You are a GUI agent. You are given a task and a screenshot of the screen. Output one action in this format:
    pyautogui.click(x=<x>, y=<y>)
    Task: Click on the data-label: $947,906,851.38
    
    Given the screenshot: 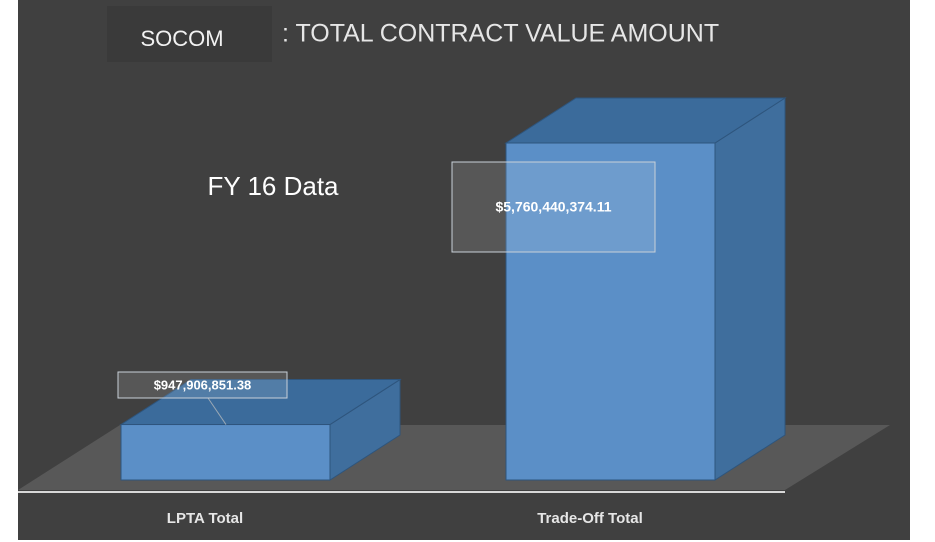 What is the action you would take?
    pyautogui.click(x=203, y=384)
    